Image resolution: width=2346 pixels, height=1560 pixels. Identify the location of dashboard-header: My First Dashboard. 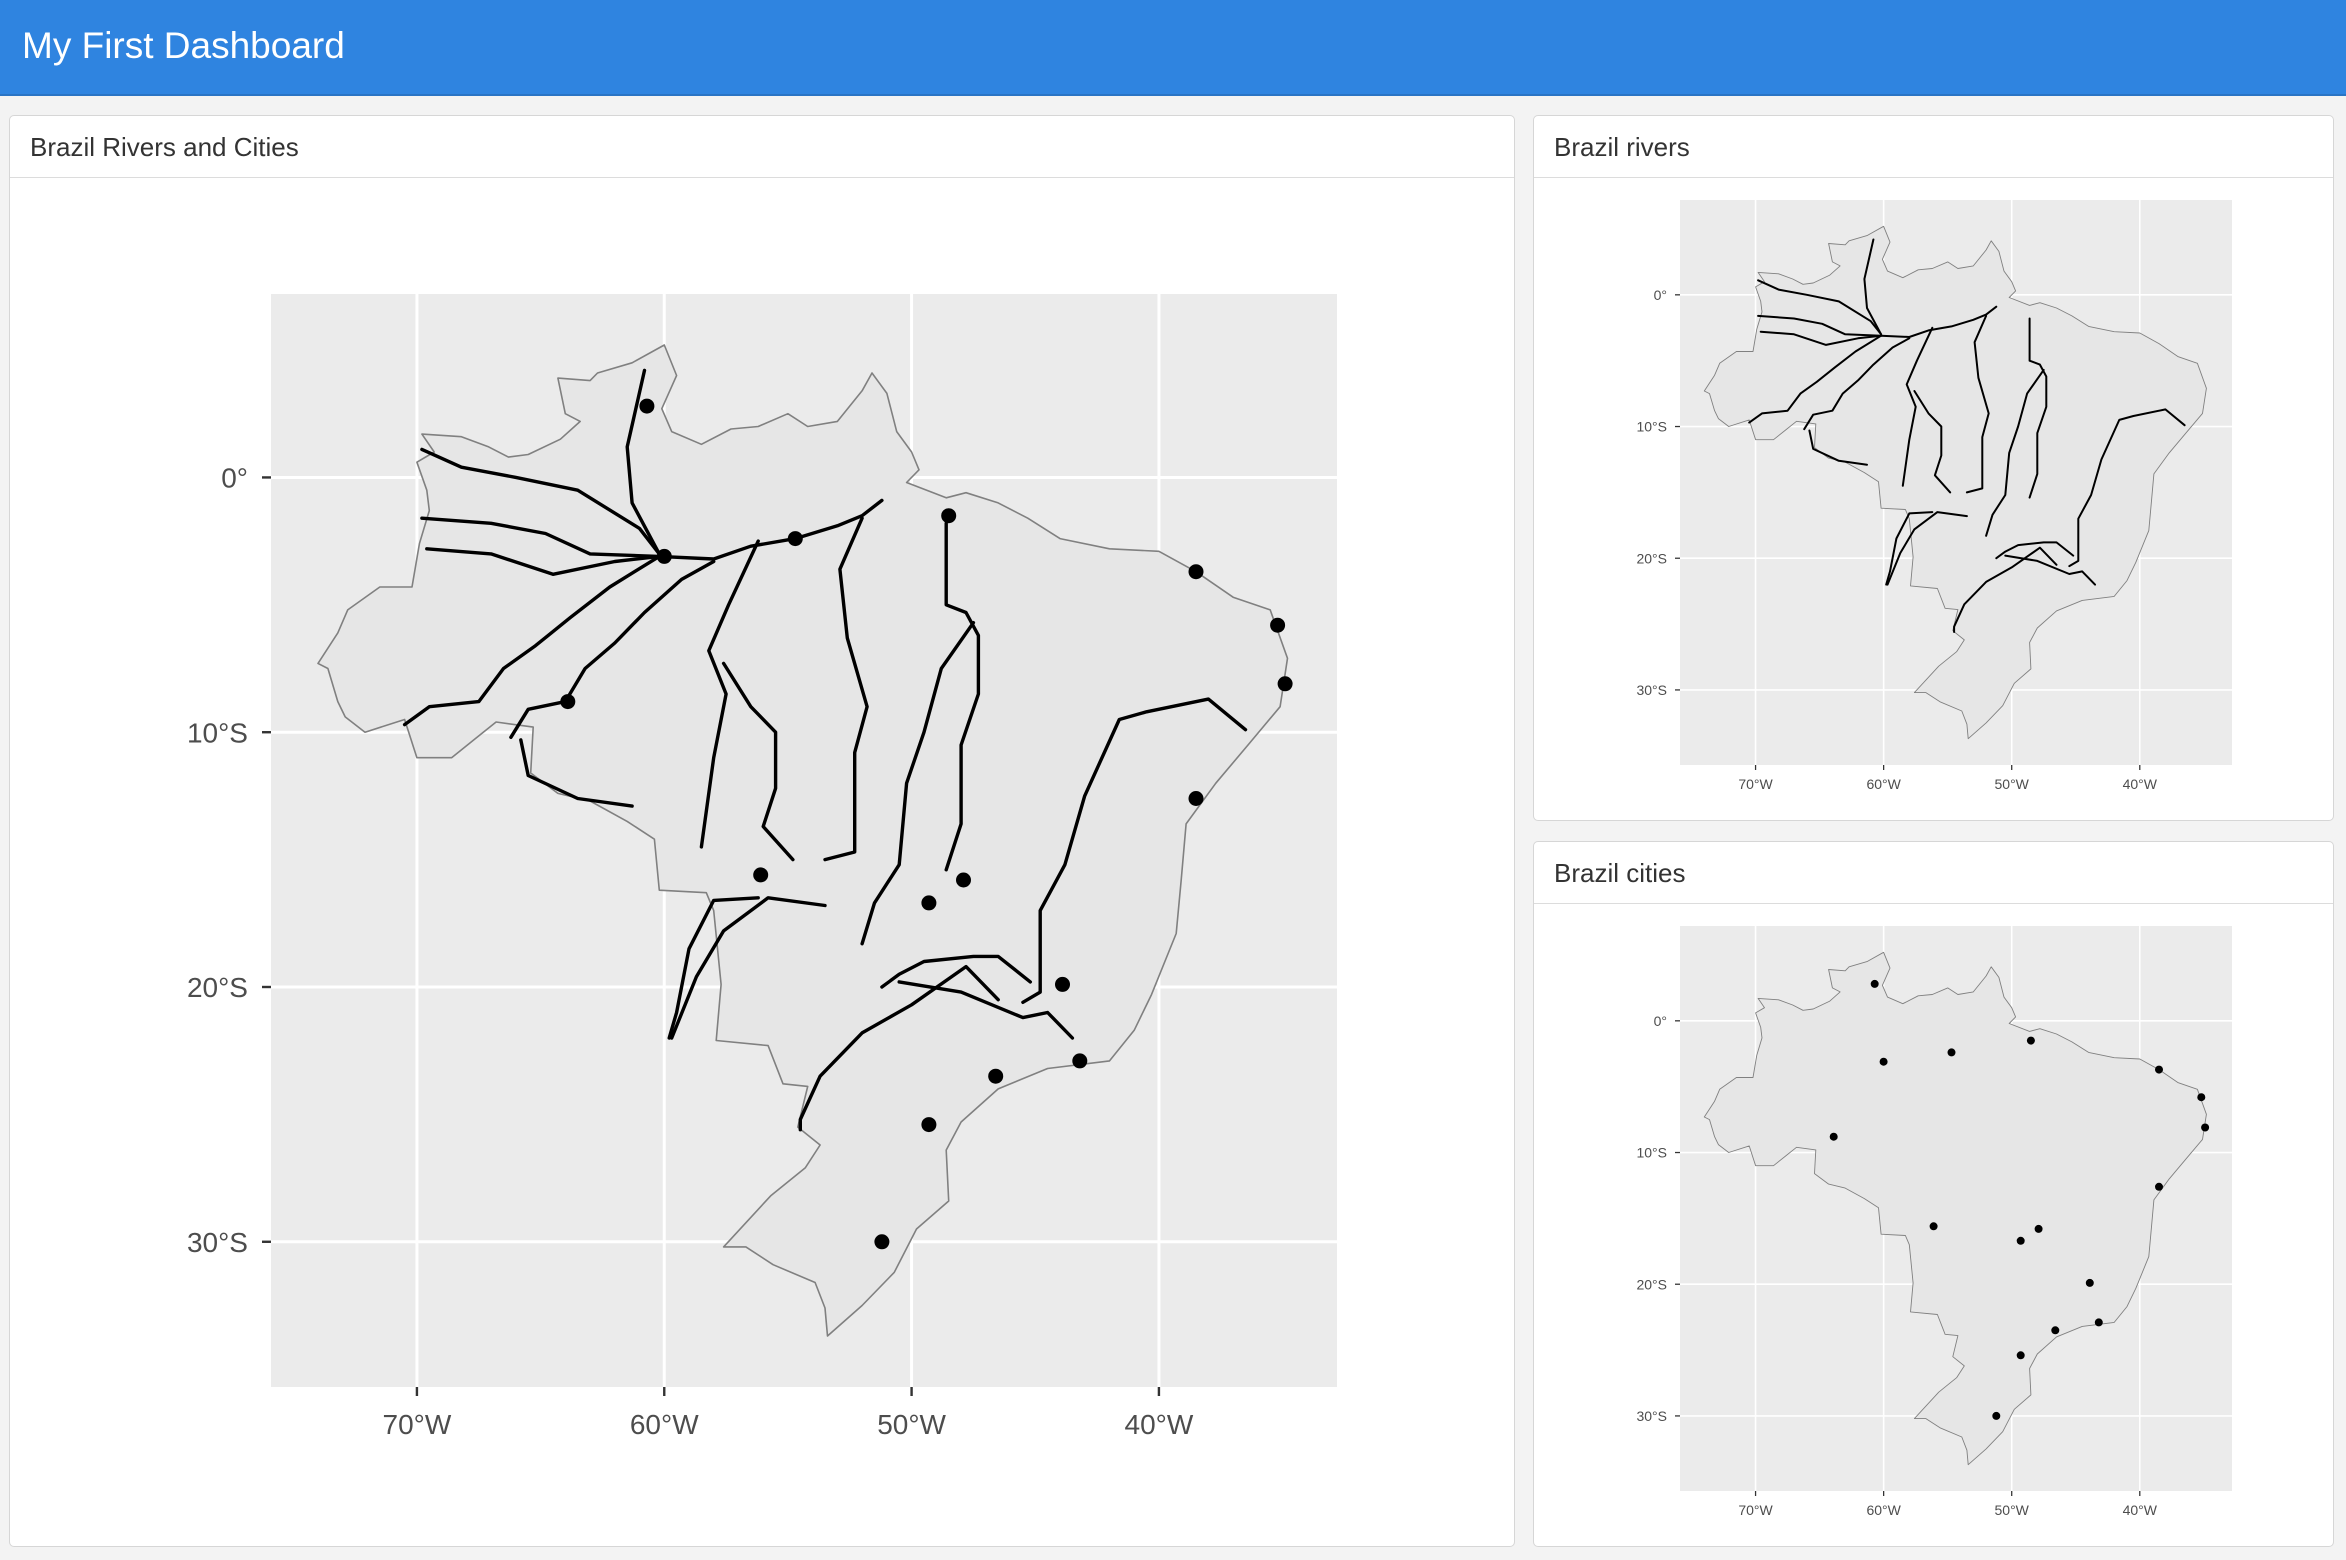
(1173, 48).